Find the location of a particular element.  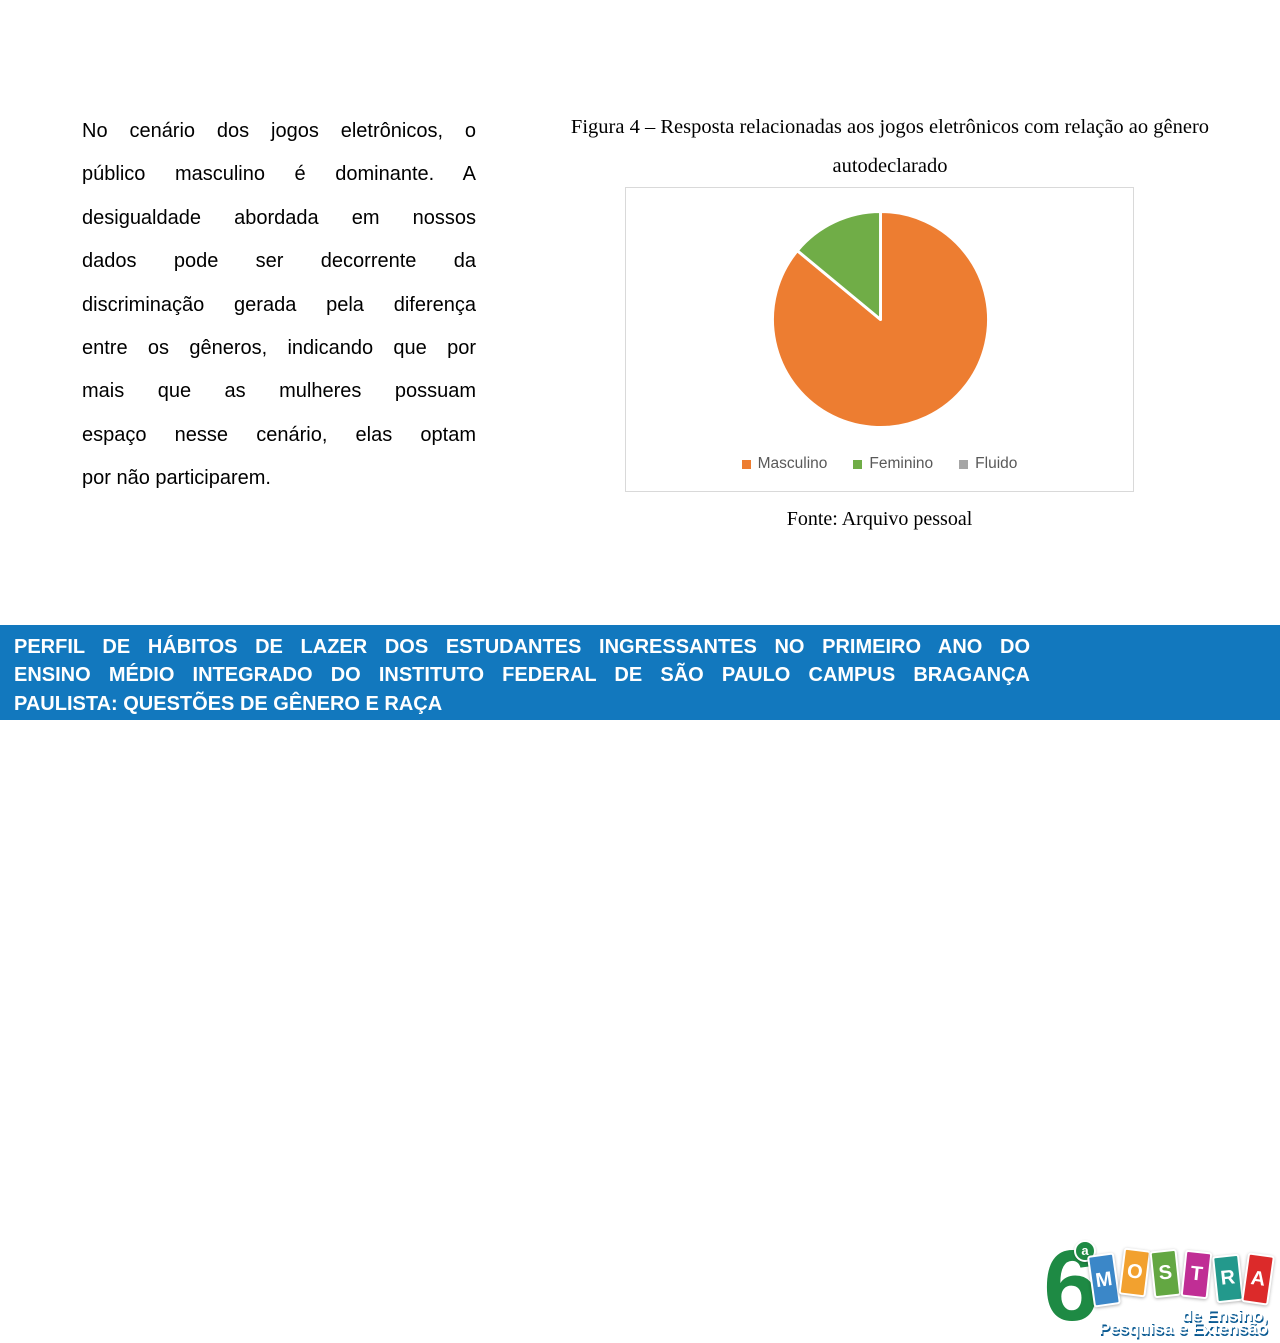

pie-svg is located at coordinates (880, 319).